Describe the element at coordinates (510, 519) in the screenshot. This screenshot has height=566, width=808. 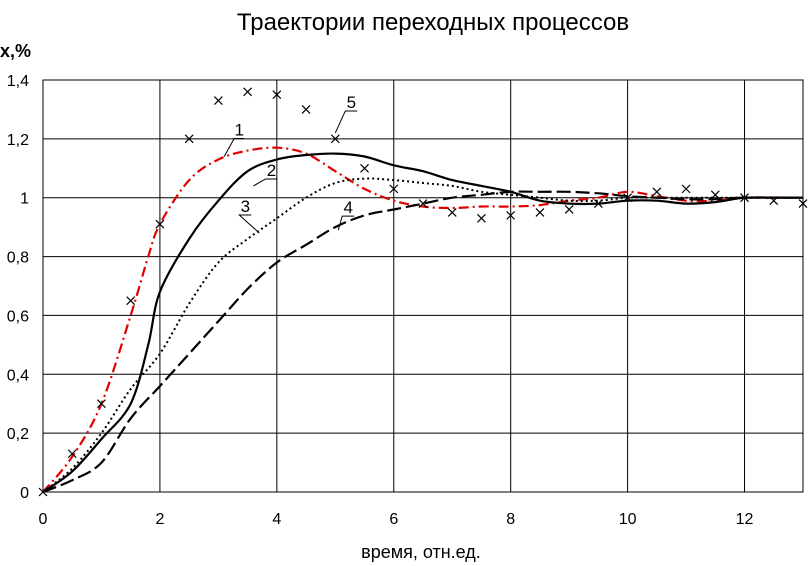
I see `x-tick-label: 8` at that location.